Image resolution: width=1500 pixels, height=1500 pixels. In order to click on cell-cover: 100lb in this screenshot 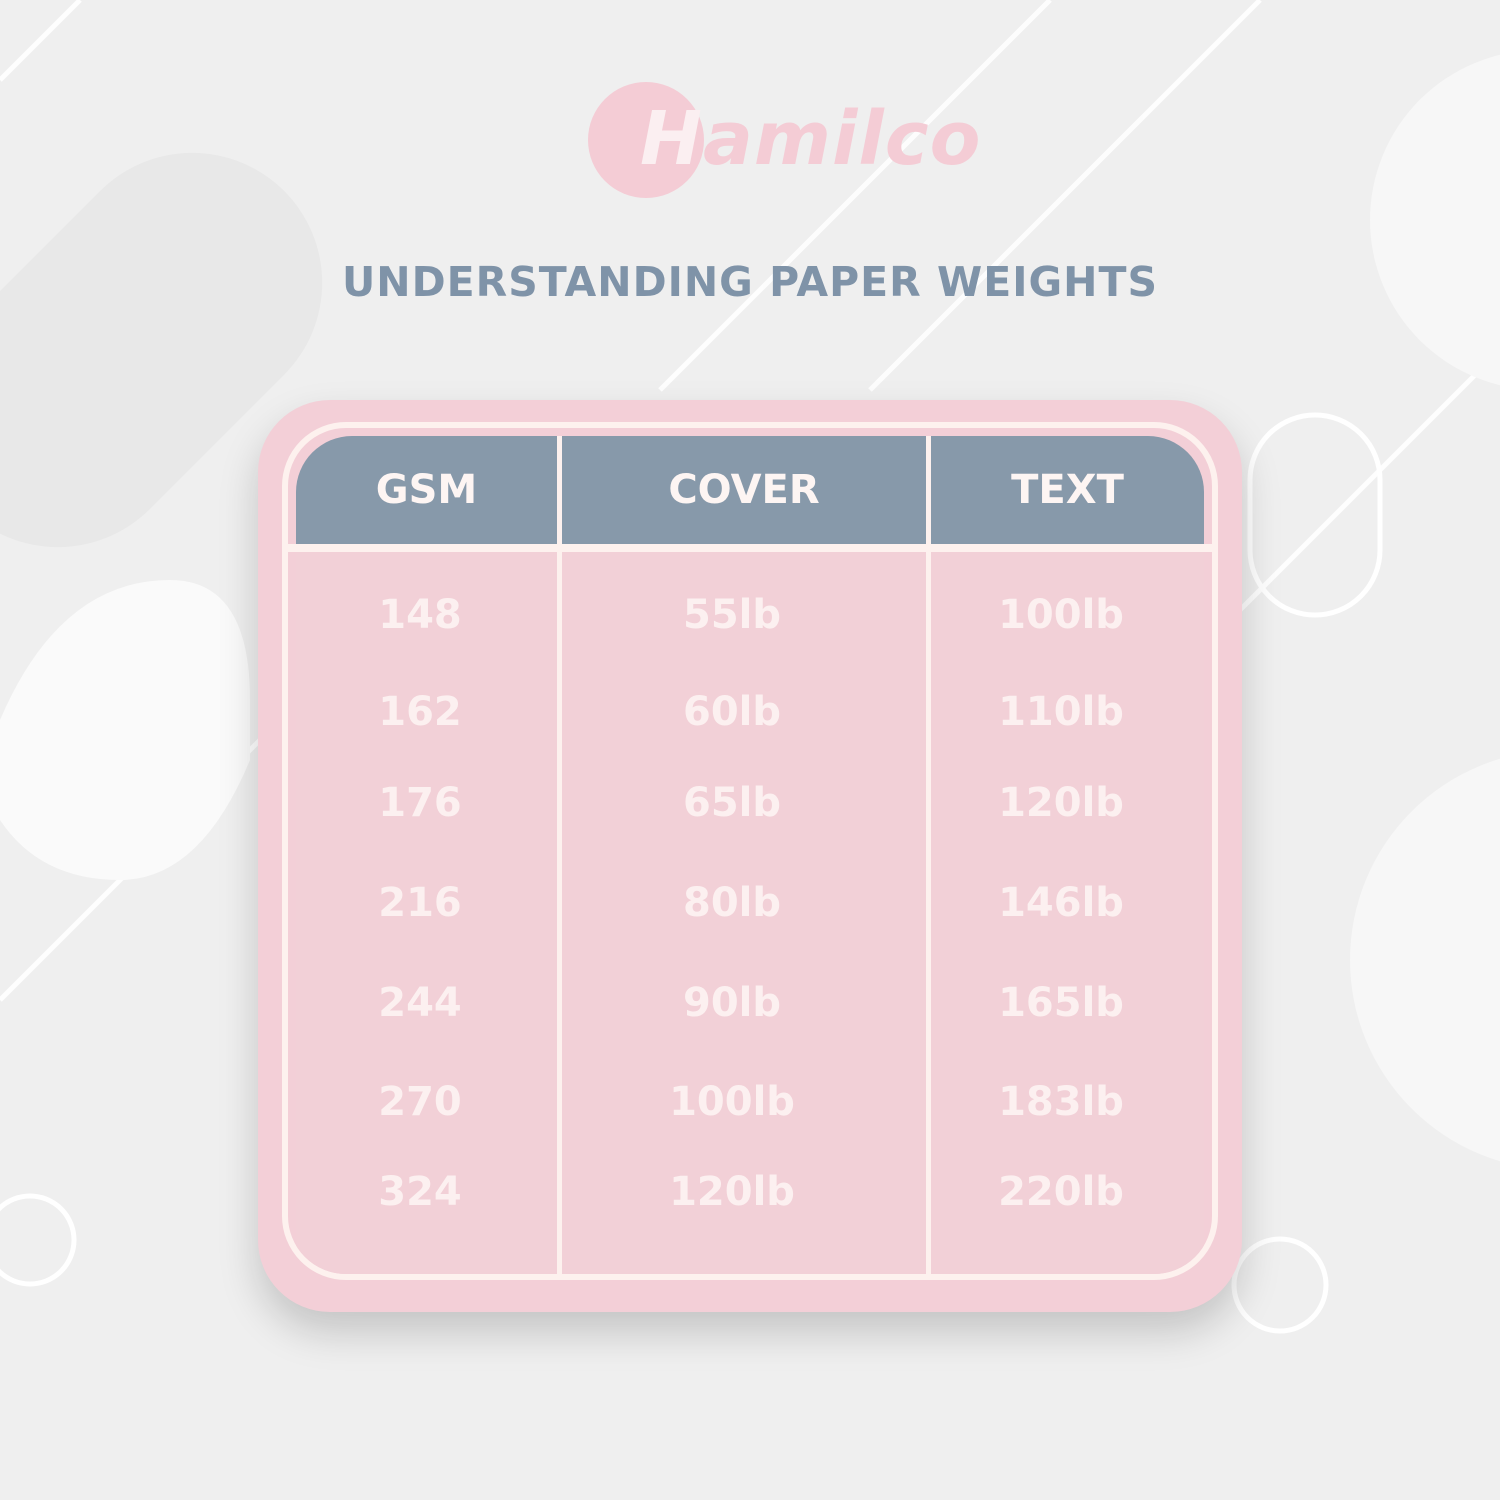, I will do `click(732, 1102)`.